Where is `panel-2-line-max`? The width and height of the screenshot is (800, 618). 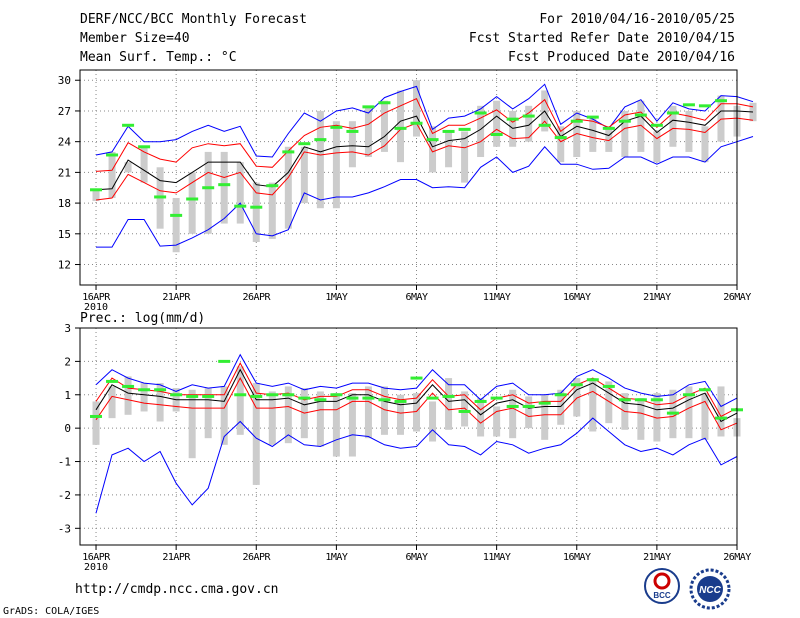
panel-2-line-max is located at coordinates (416, 380).